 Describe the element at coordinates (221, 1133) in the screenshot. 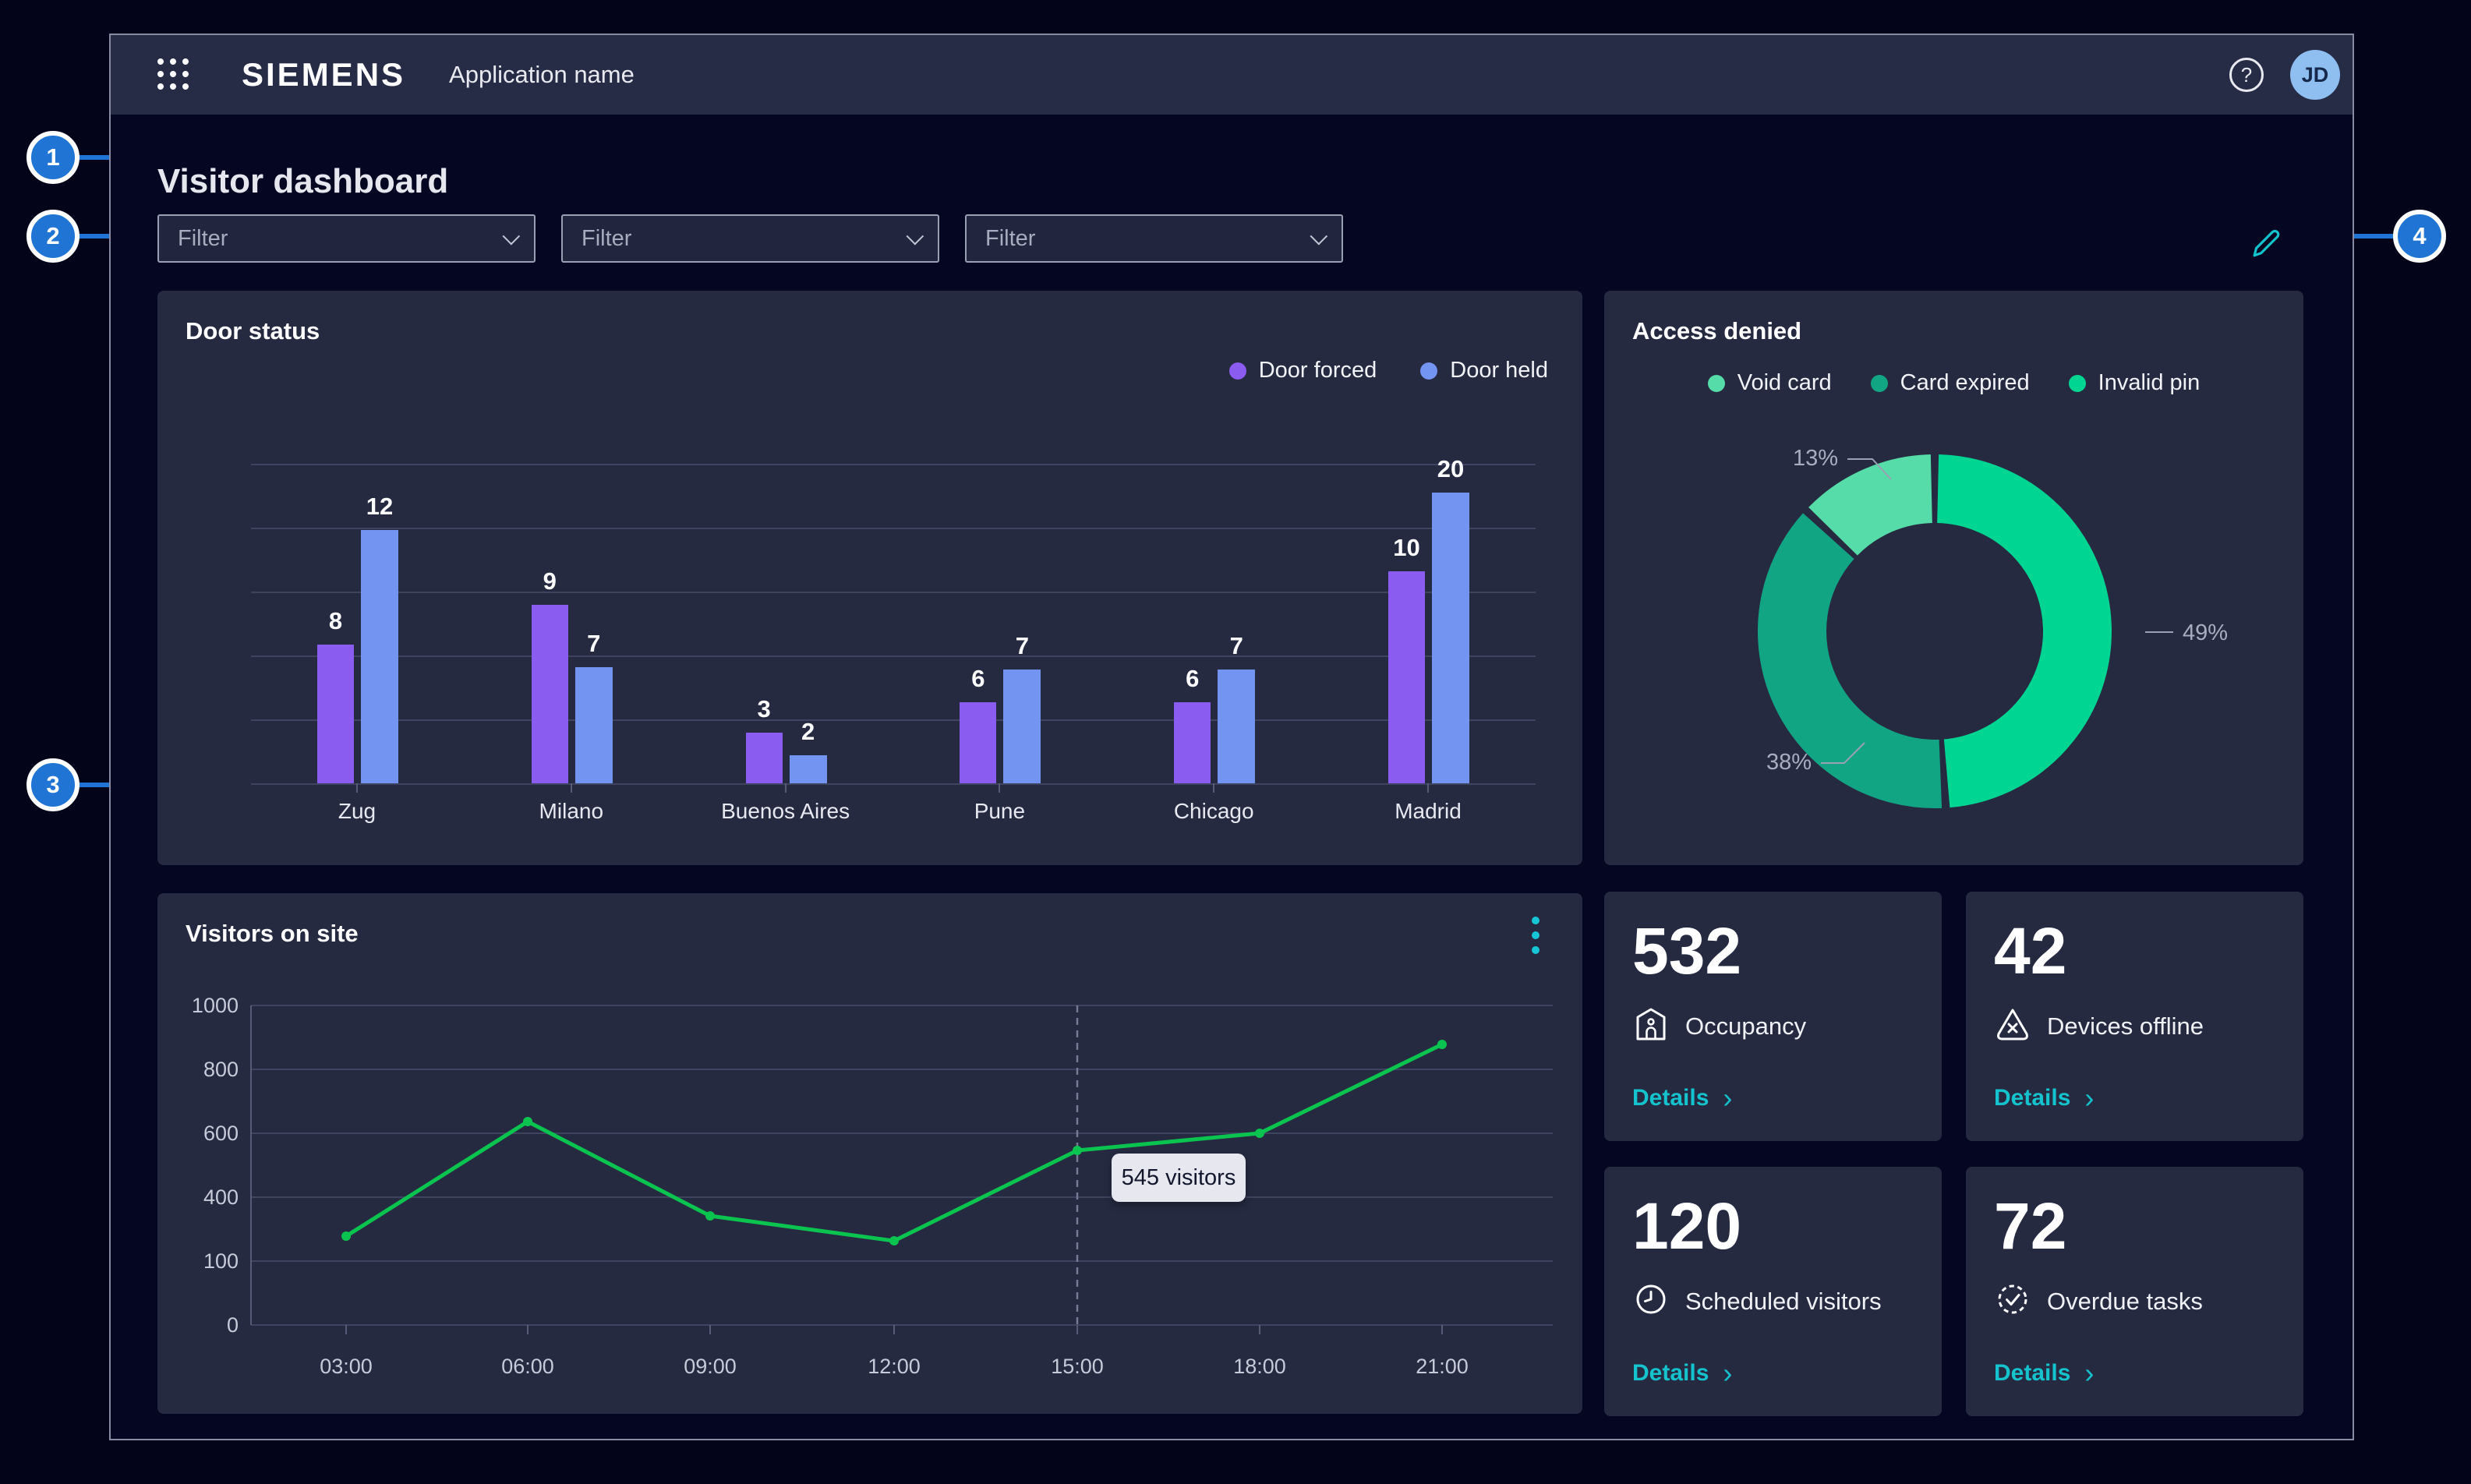

I see `y-axis-label: 600` at that location.